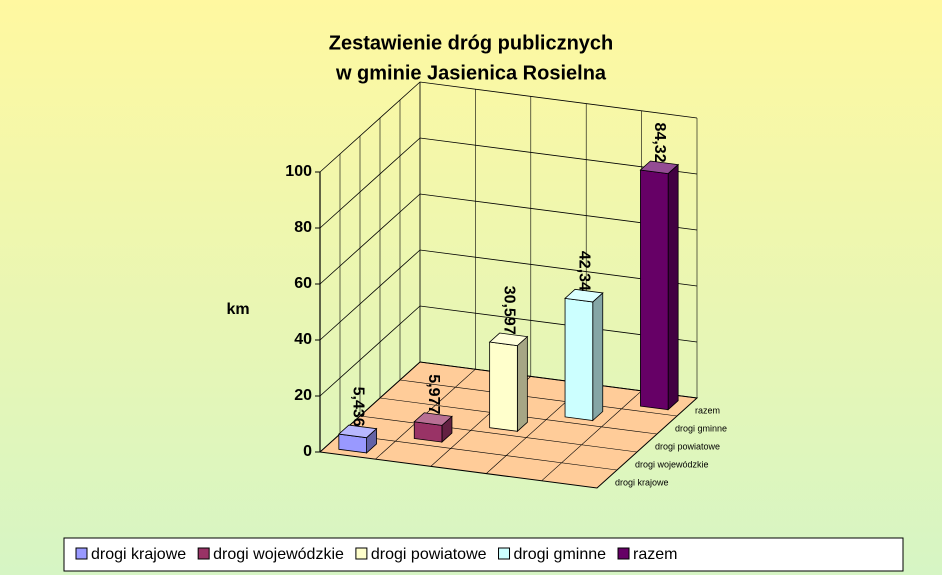 The height and width of the screenshot is (575, 942). Describe the element at coordinates (655, 554) in the screenshot. I see `legend-label: razem` at that location.